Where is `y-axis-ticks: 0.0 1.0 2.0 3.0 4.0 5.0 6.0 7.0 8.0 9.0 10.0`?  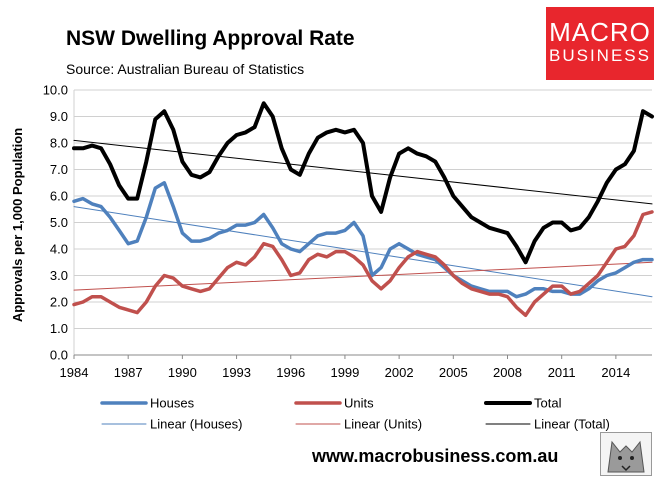
y-axis-ticks: 0.0 1.0 2.0 3.0 4.0 5.0 6.0 7.0 8.0 9.0 10.0 is located at coordinates (55, 223).